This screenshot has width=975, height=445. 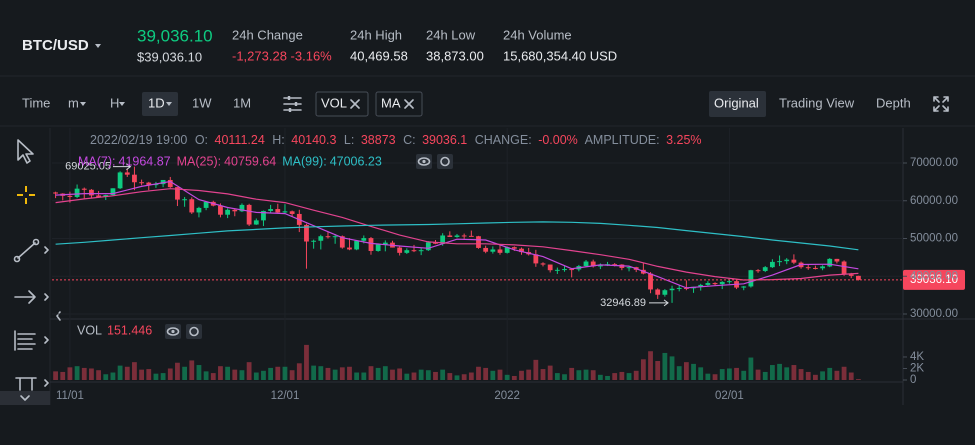 What do you see at coordinates (736, 102) in the screenshot?
I see `view-button: Original` at bounding box center [736, 102].